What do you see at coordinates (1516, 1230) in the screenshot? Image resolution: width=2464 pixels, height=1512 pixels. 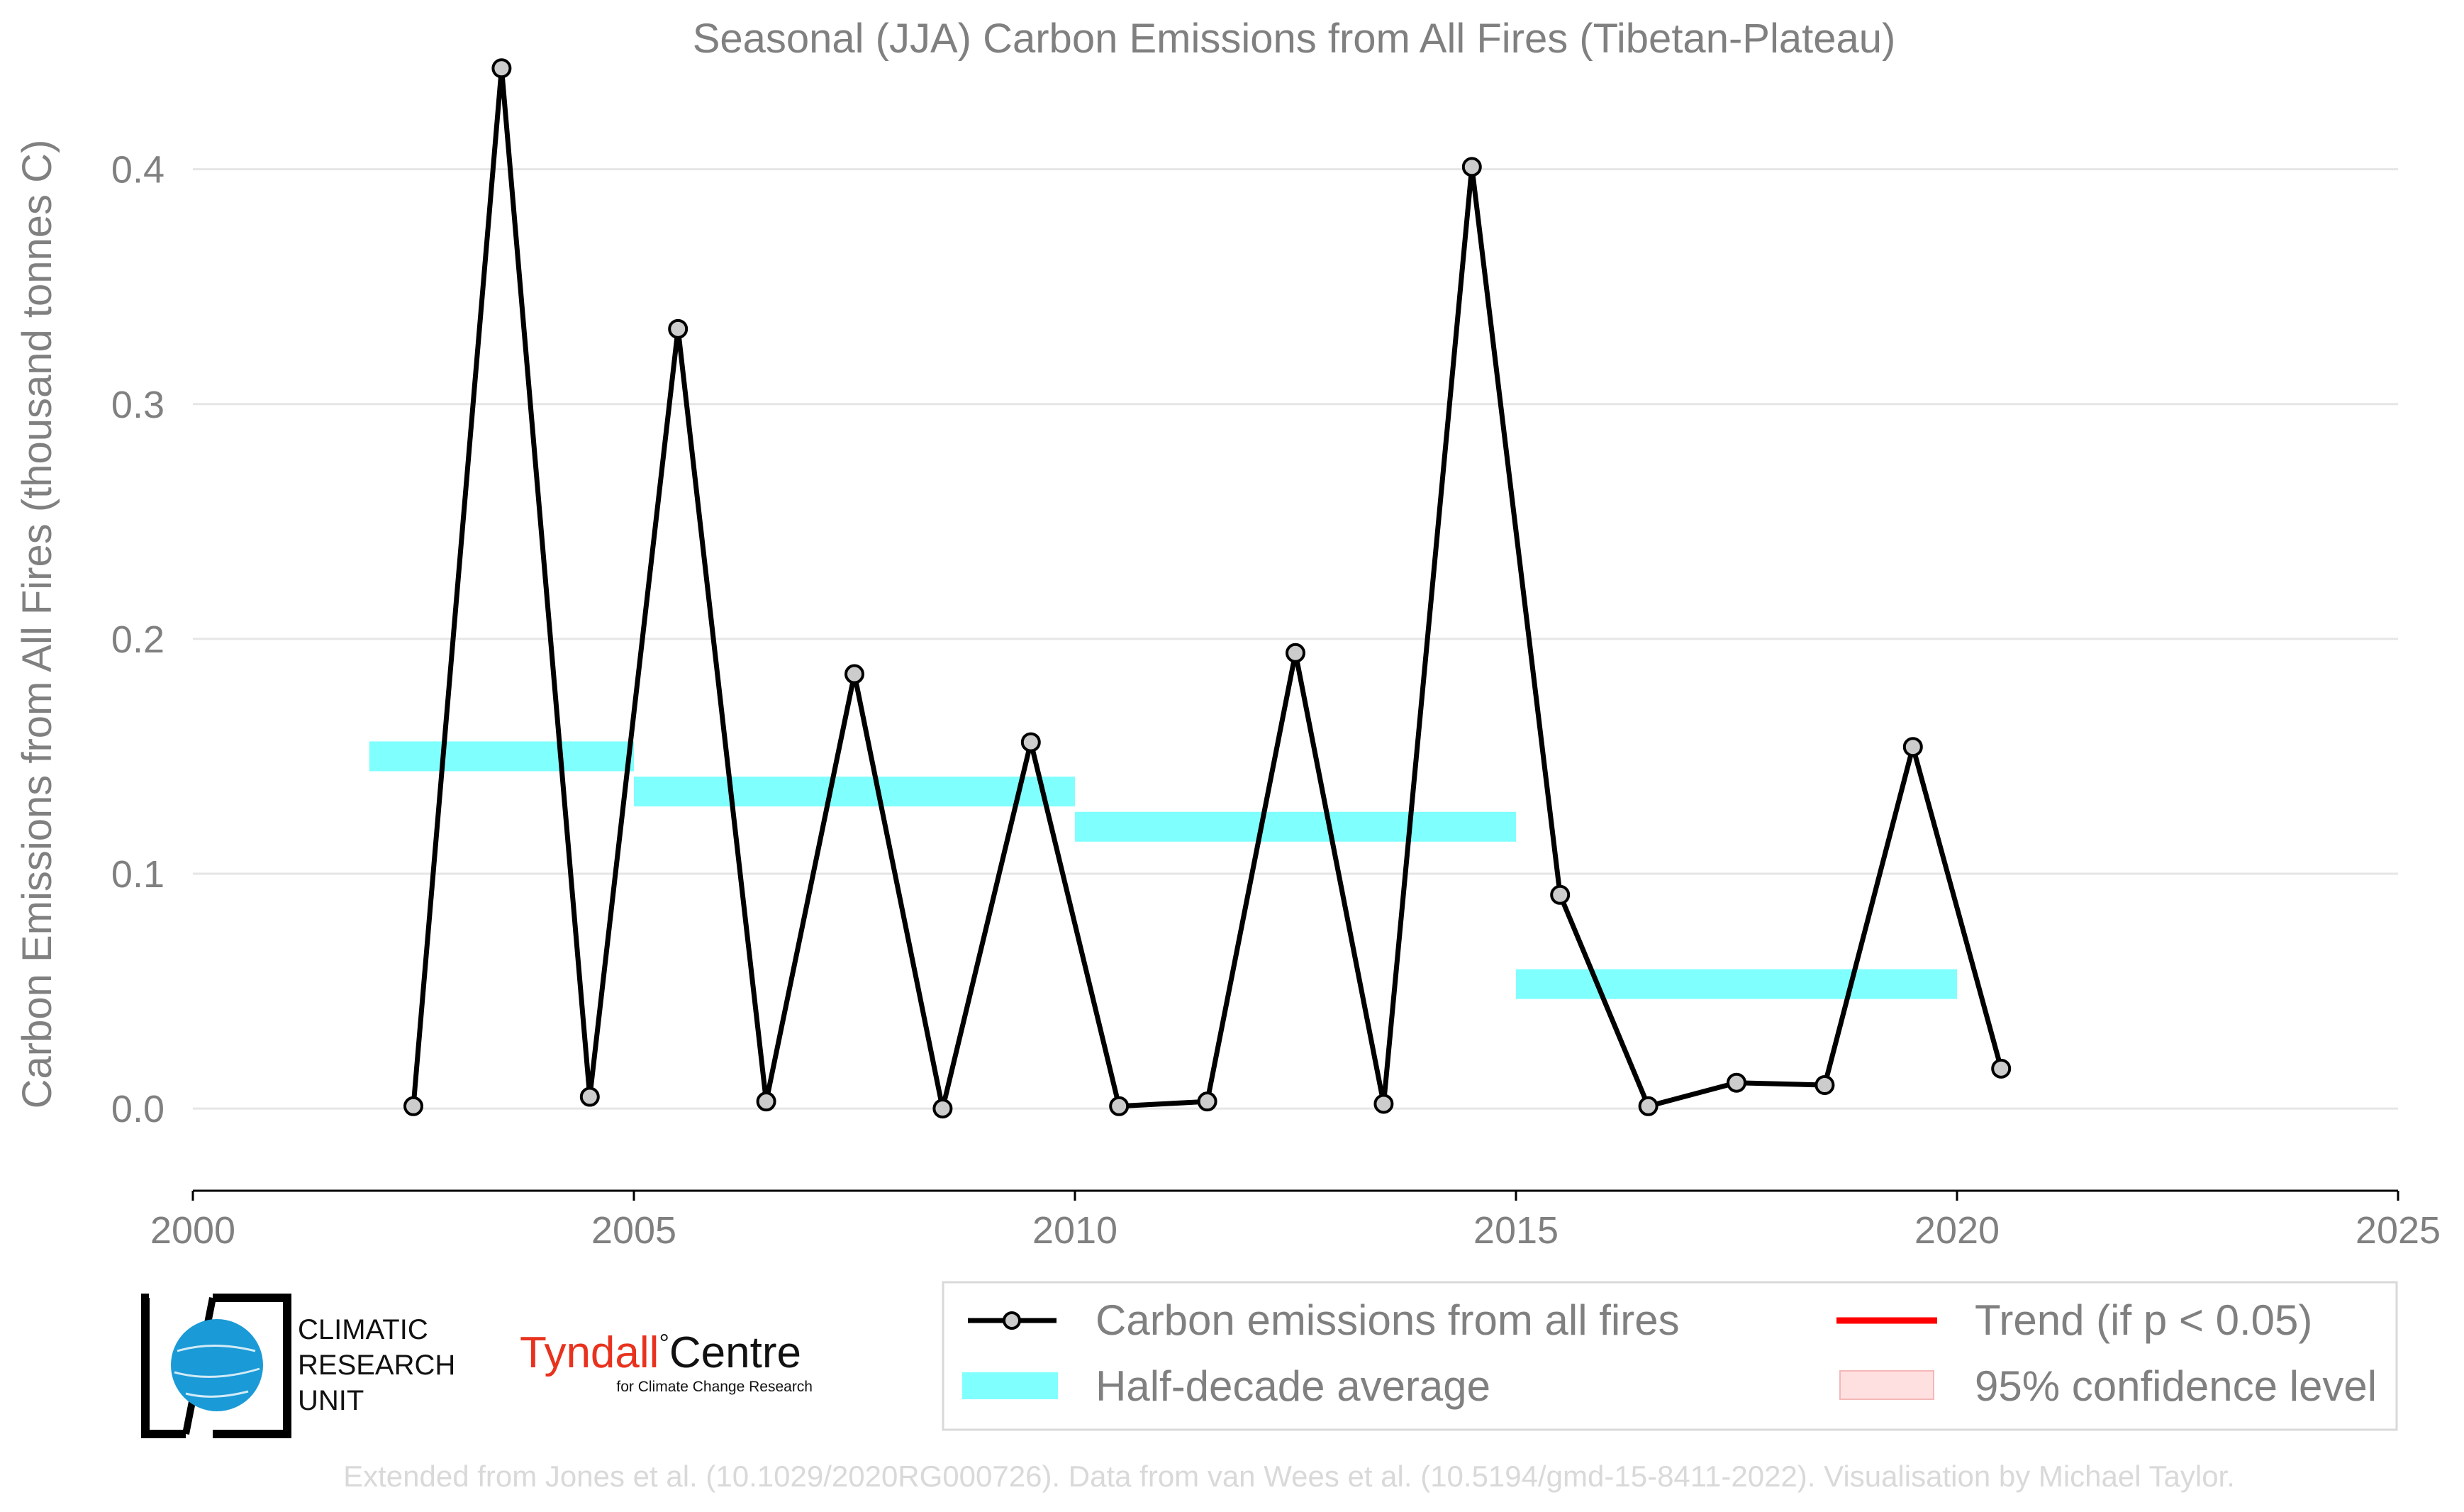 I see `x-tick-label: 2015` at bounding box center [1516, 1230].